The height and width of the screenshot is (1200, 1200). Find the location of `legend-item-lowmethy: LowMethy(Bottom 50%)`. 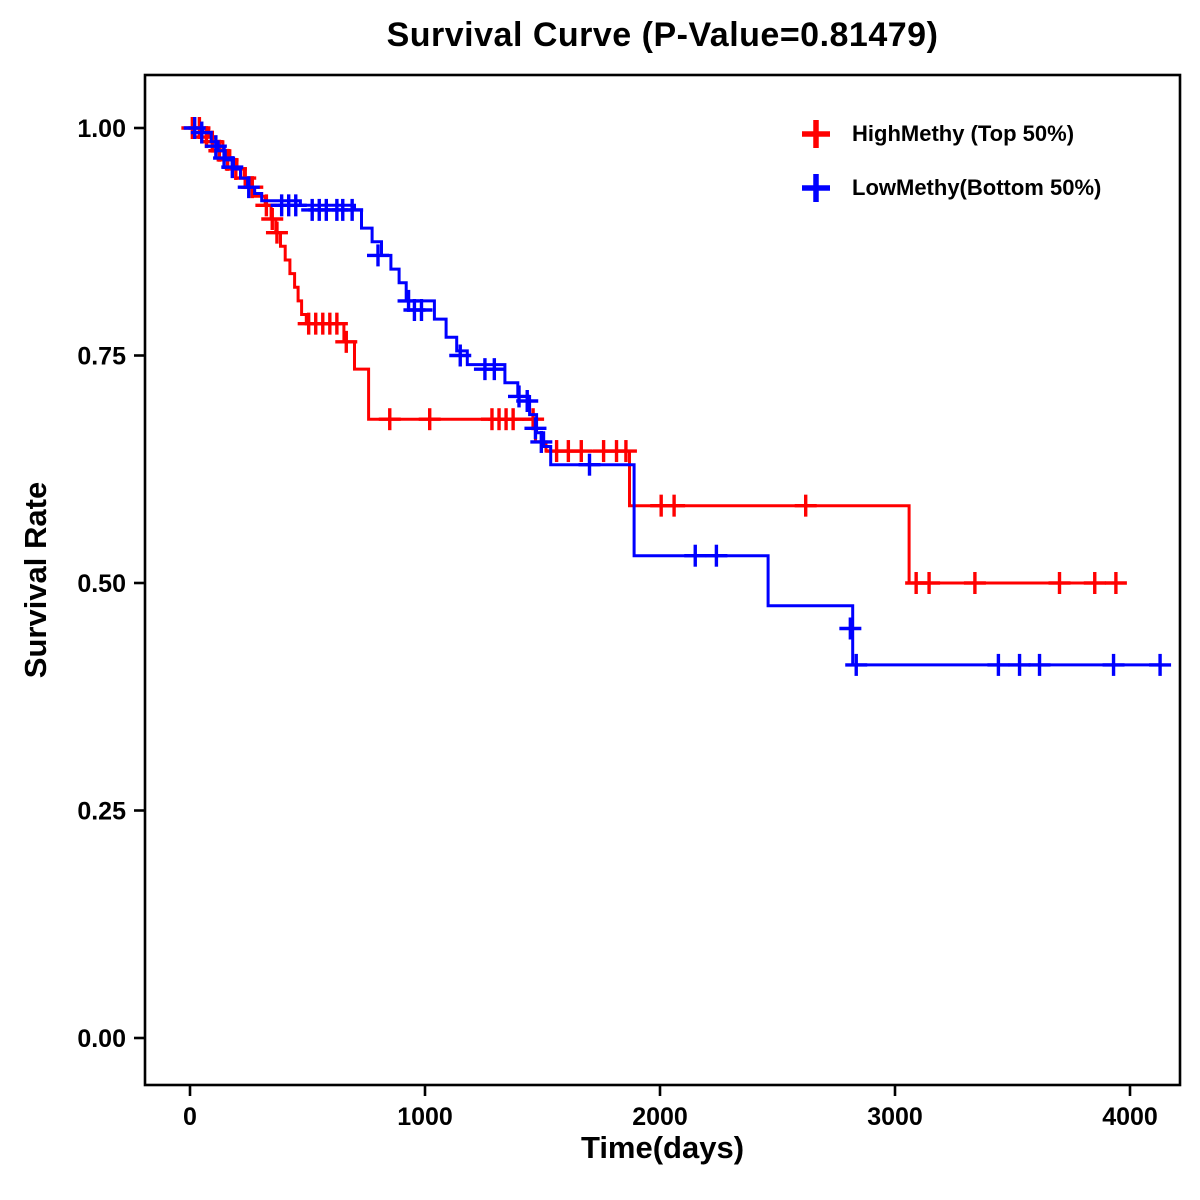

legend-item-lowmethy: LowMethy(Bottom 50%) is located at coordinates (949, 188).